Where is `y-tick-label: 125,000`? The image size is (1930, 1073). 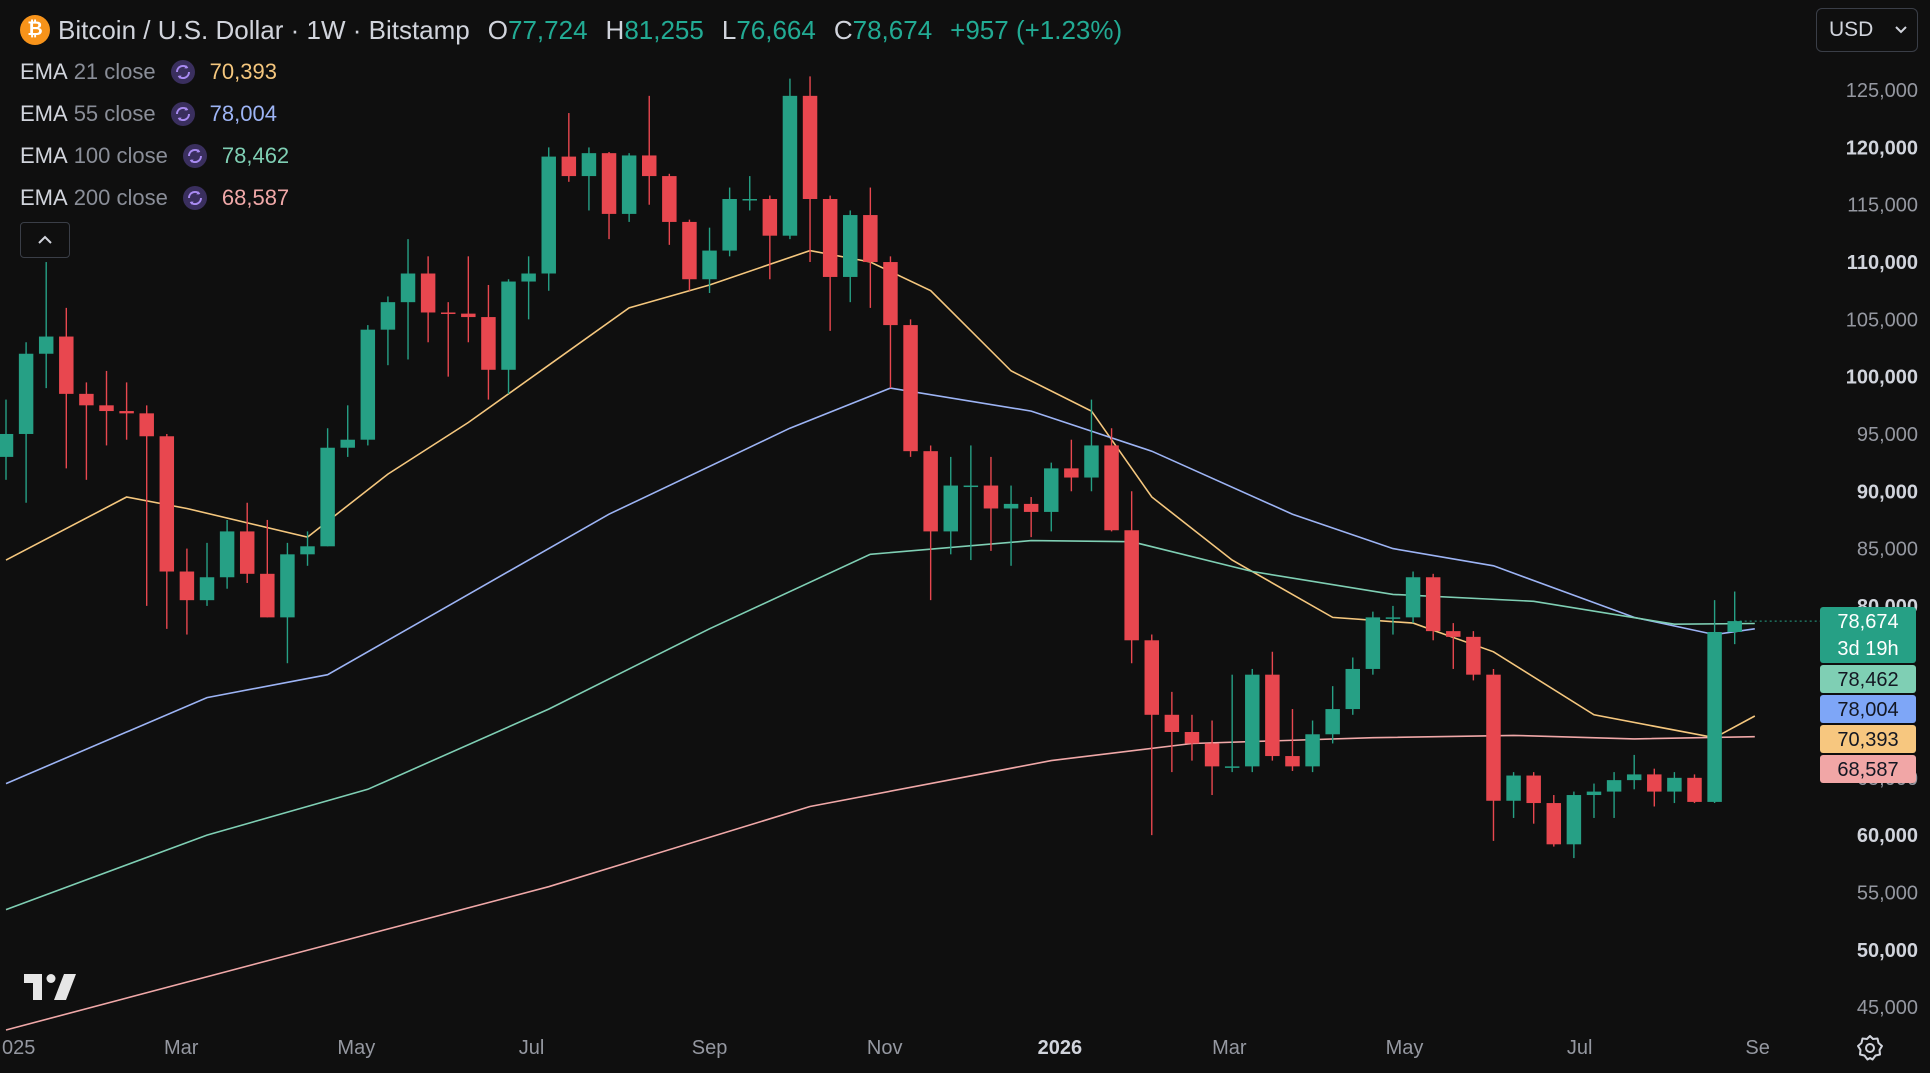
y-tick-label: 125,000 is located at coordinates (1882, 91).